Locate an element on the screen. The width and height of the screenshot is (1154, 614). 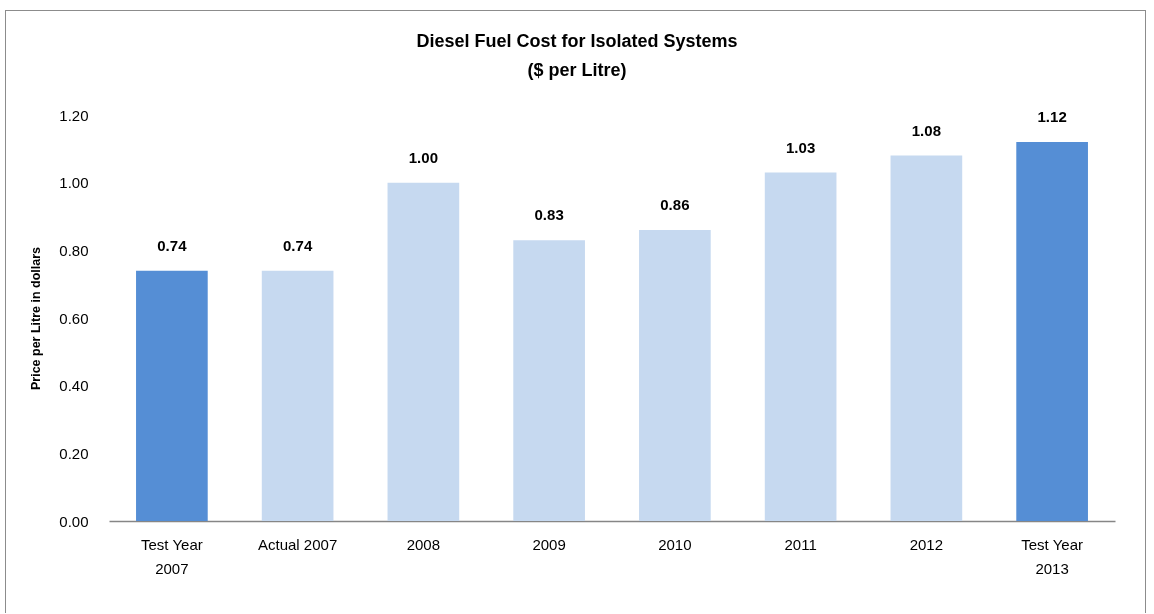
y-axis-title: Price per Litre in dollars is located at coordinates (36, 318).